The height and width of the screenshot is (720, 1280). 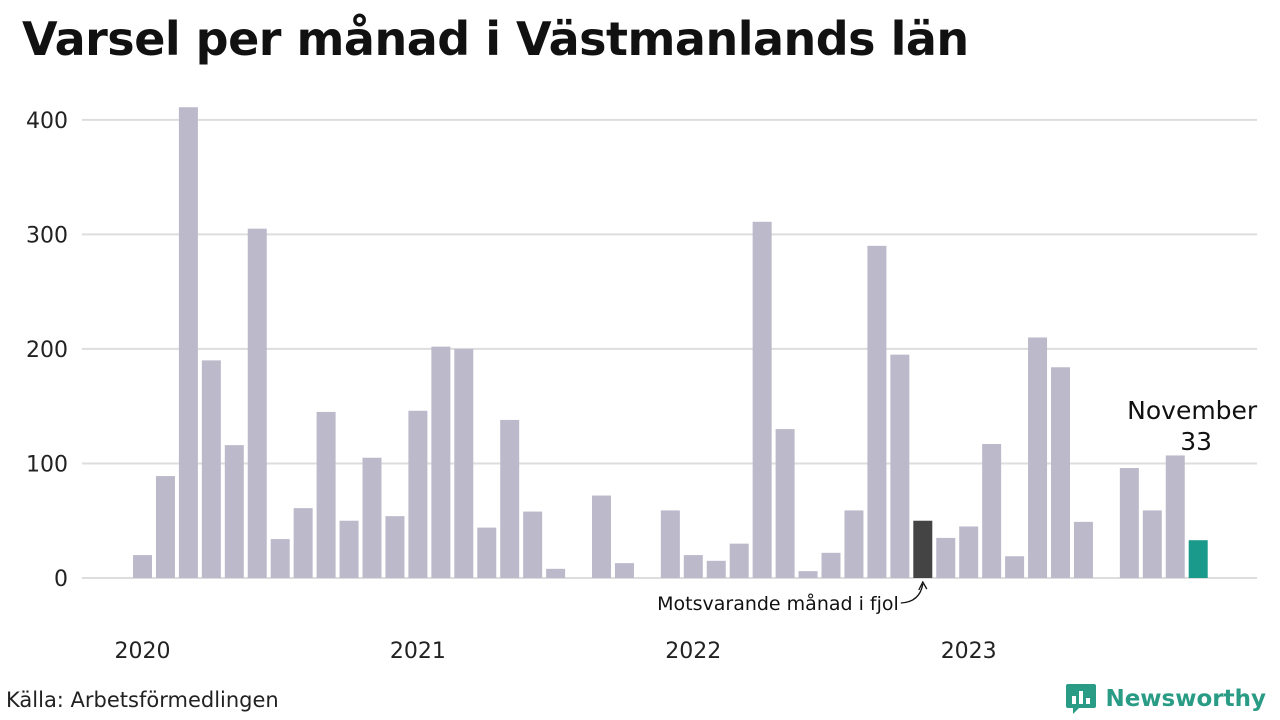 I want to click on x-tick-label: 2020, so click(x=143, y=651).